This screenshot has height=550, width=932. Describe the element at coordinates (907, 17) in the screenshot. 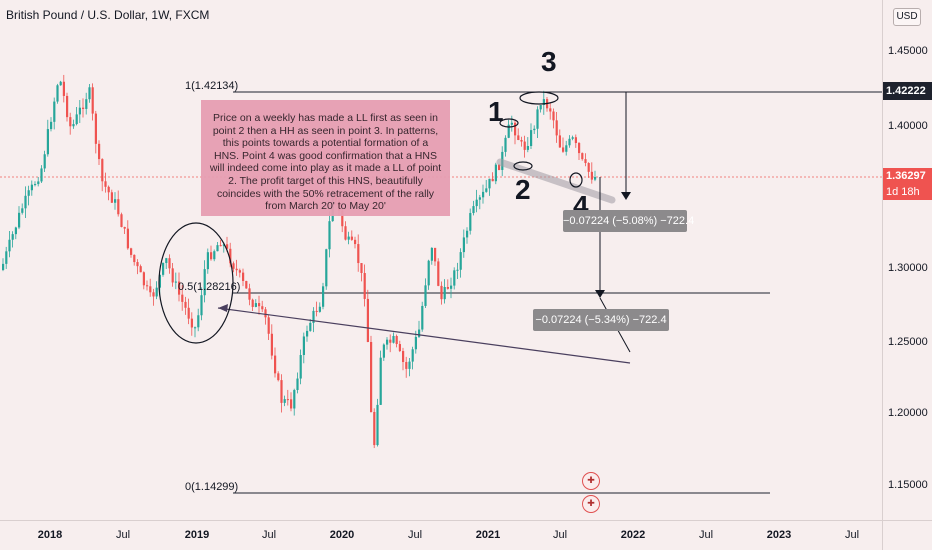

I see `currency-selector: USD` at that location.